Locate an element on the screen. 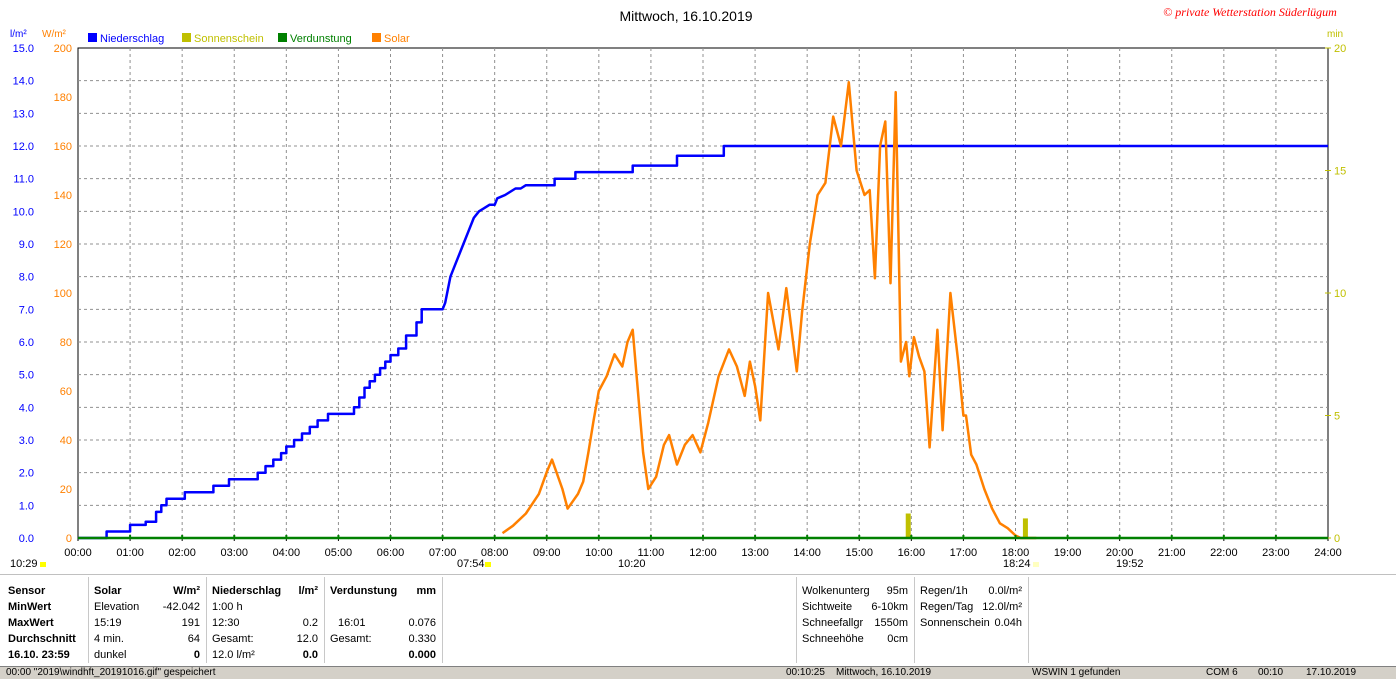  sunrise-label: 07:54 is located at coordinates (471, 564).